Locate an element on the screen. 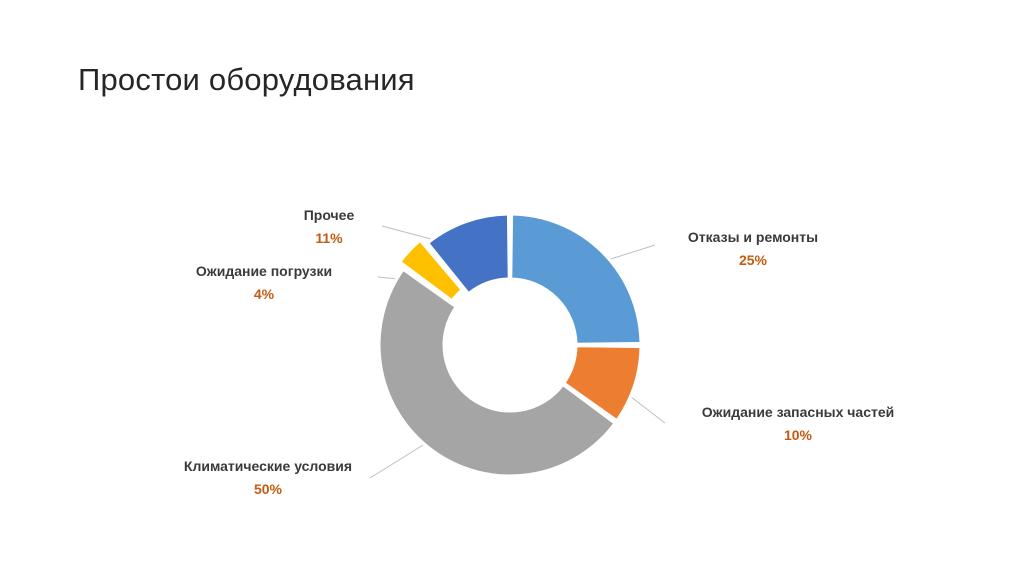 The image size is (1024, 574). slice-value-5: 11% is located at coordinates (329, 238).